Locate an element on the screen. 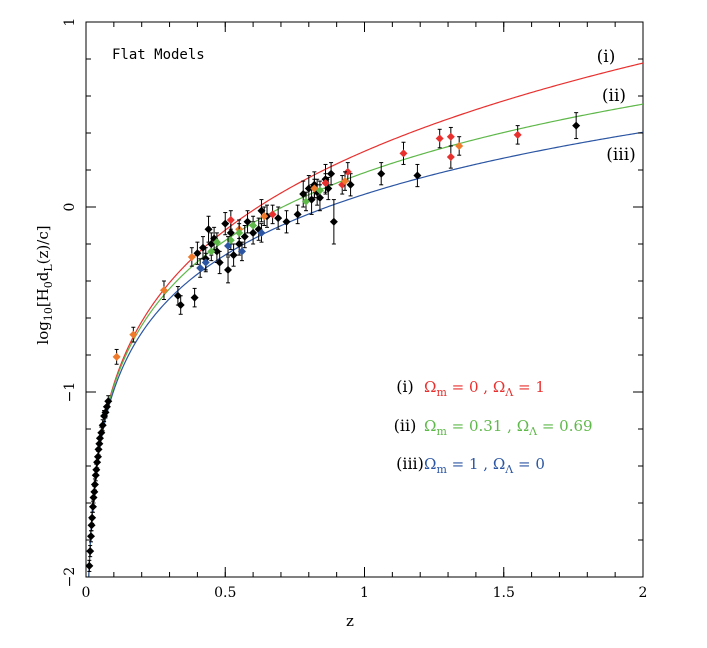 This screenshot has height=648, width=707. y-tick-label: −2 is located at coordinates (70, 577).